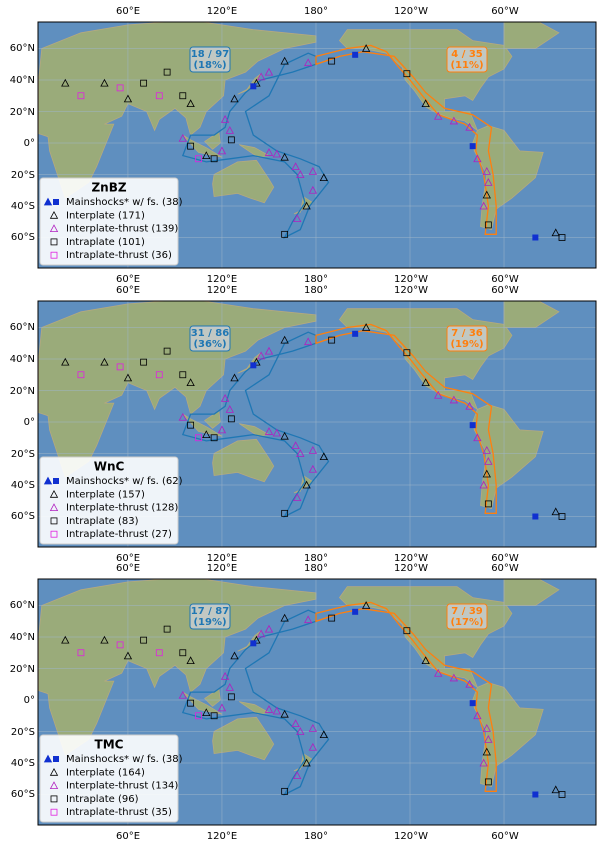 The height and width of the screenshot is (846, 600). I want to click on x-tick-label: 60°W, so click(505, 836).